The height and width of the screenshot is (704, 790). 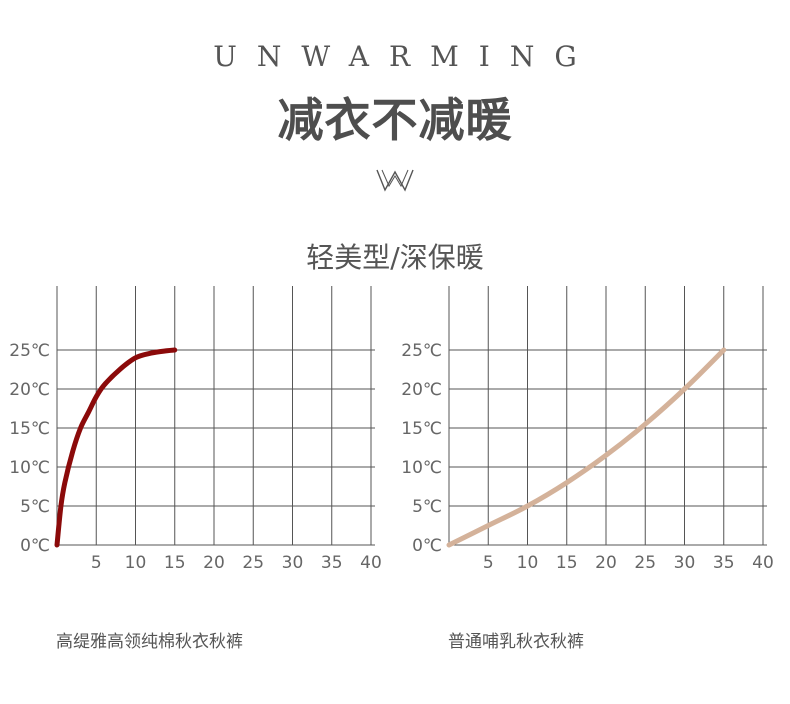 I want to click on subheading: 轻美型/深保暖, so click(x=395, y=257).